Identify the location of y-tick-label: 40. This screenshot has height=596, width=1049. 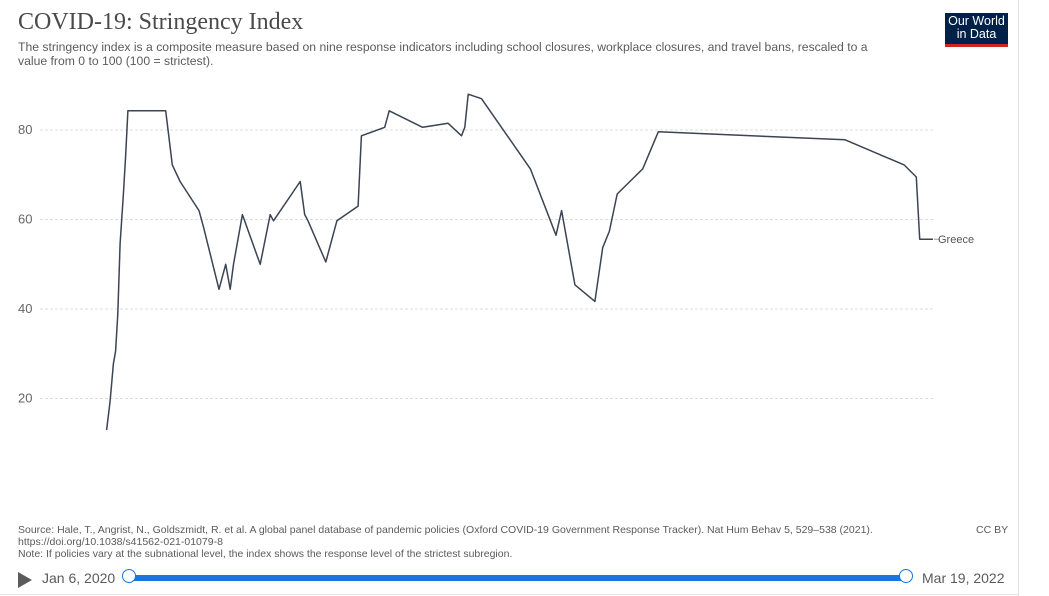
(25, 308).